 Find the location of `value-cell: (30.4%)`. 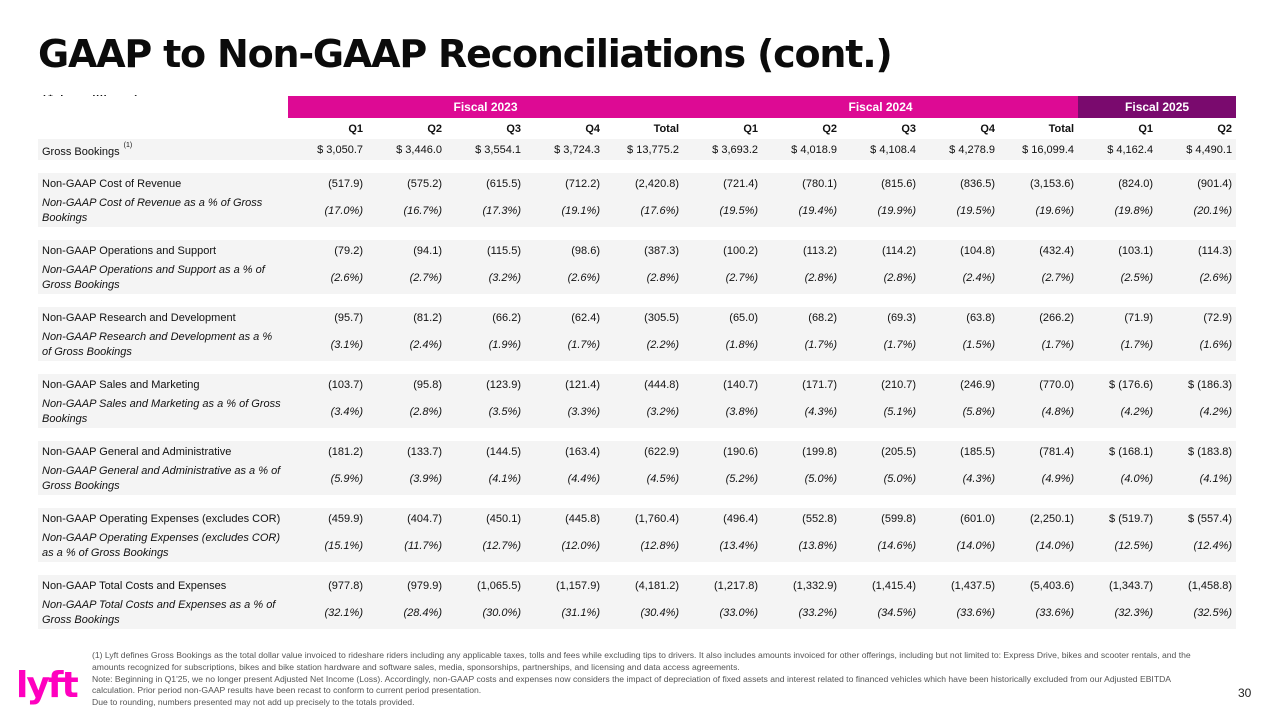

value-cell: (30.4%) is located at coordinates (644, 612).